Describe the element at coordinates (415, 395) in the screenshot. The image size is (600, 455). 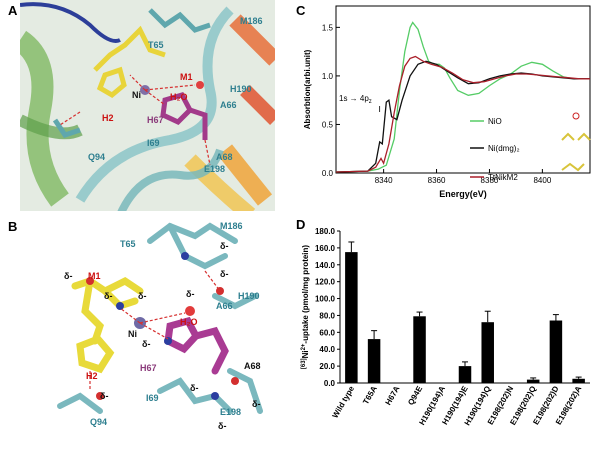
I see `x-tick-label: Q94E` at that location.